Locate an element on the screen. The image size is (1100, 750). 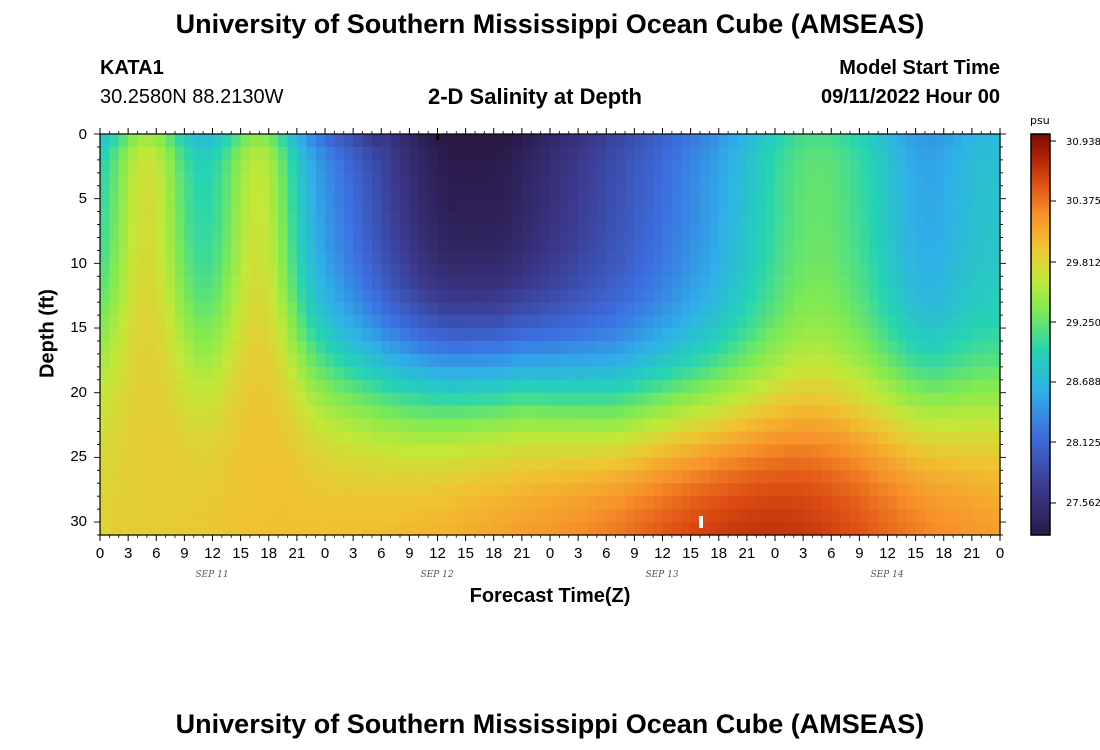
y-tick-30: 30 is located at coordinates (78, 521).